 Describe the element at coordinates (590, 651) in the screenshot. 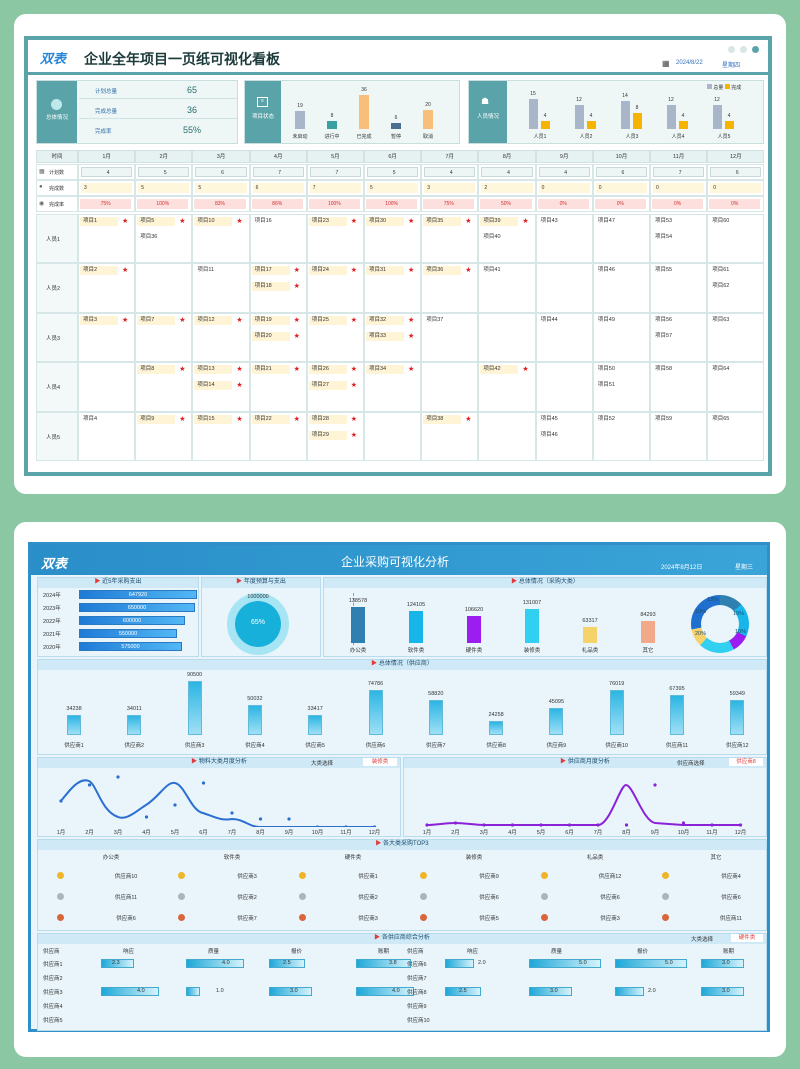

I see `category-label: 礼品类` at that location.